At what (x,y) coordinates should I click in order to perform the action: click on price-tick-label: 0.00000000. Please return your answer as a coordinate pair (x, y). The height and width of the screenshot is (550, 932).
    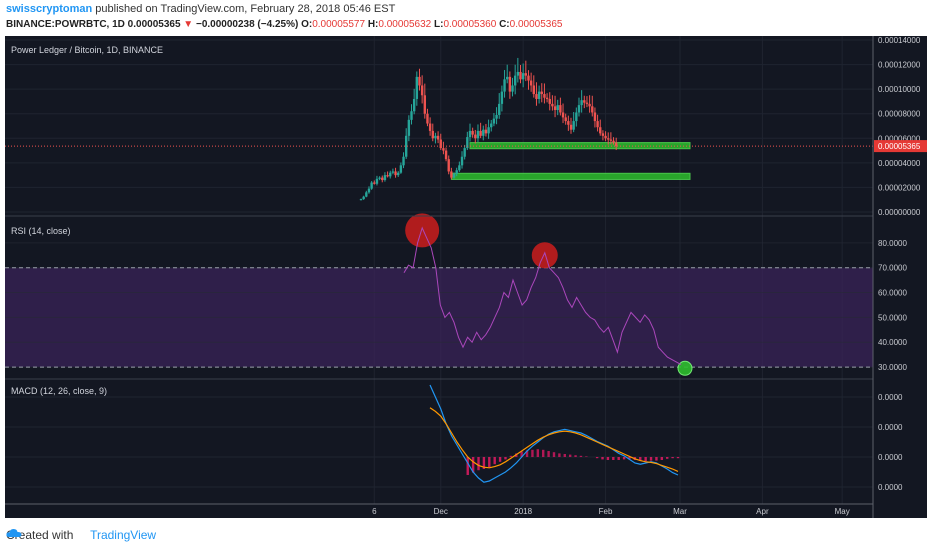
    Looking at the image, I should click on (899, 212).